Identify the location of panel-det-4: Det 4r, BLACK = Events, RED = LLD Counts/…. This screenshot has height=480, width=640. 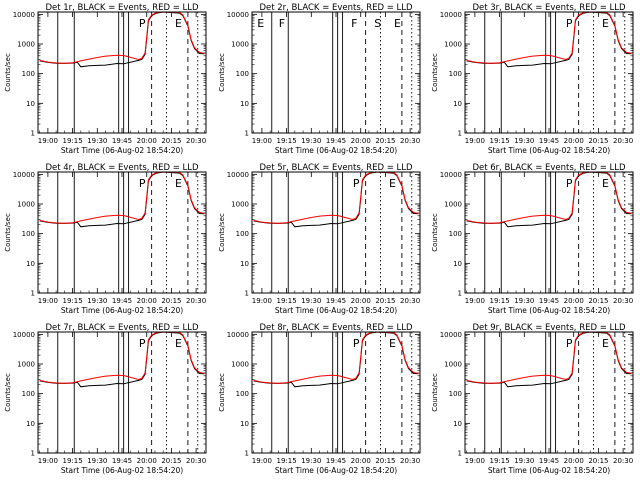
(105, 239).